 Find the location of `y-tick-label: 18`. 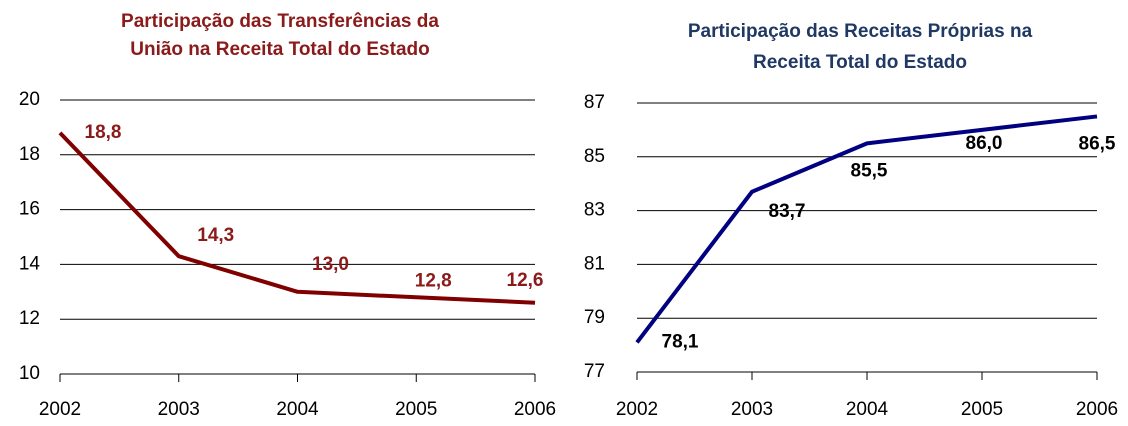

y-tick-label: 18 is located at coordinates (29, 154).